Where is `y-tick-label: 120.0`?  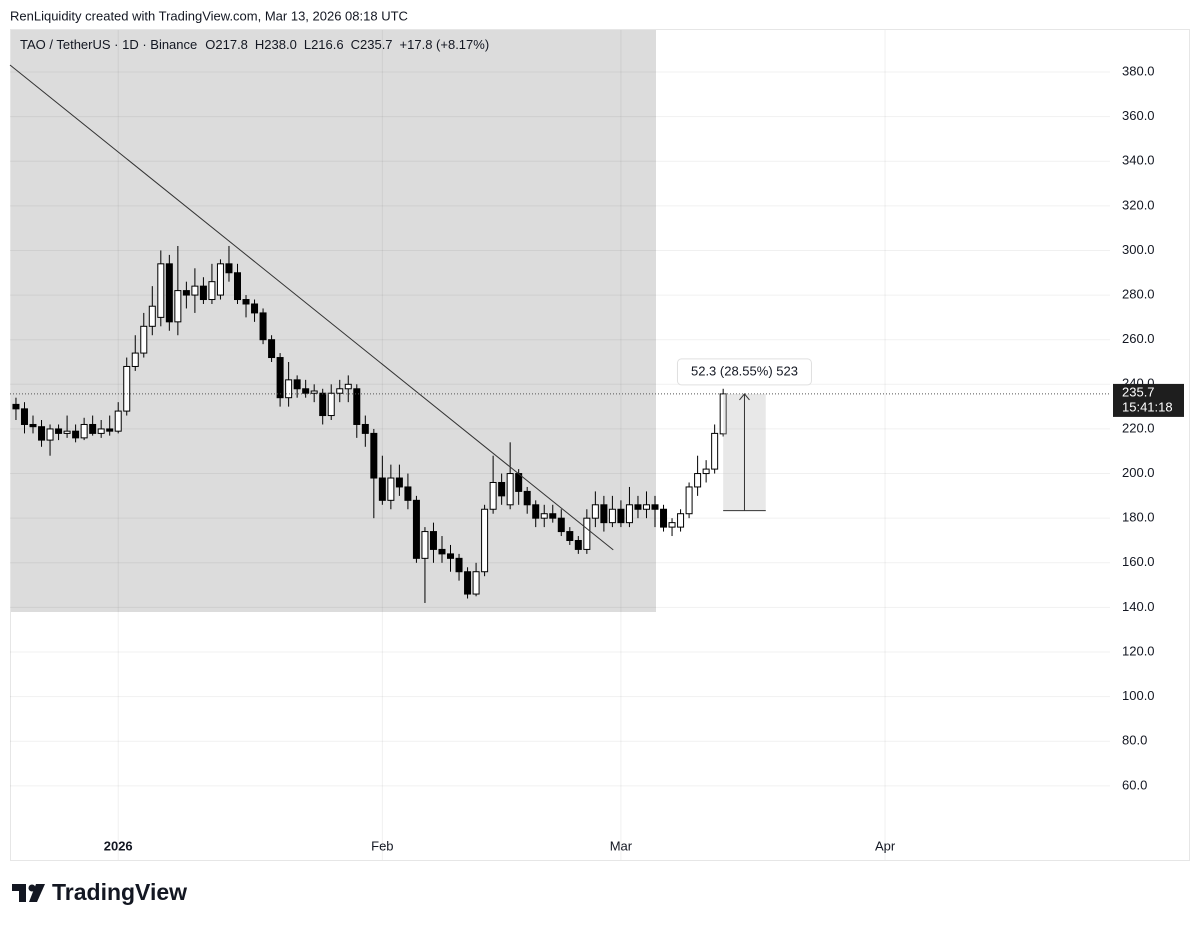
y-tick-label: 120.0 is located at coordinates (1138, 650).